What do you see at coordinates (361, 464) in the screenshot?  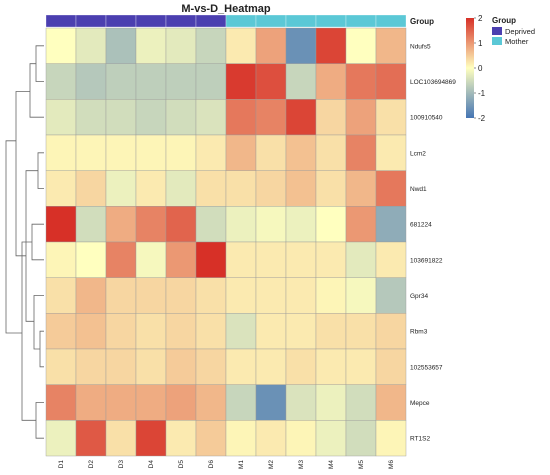 I see `column-label: M5` at bounding box center [361, 464].